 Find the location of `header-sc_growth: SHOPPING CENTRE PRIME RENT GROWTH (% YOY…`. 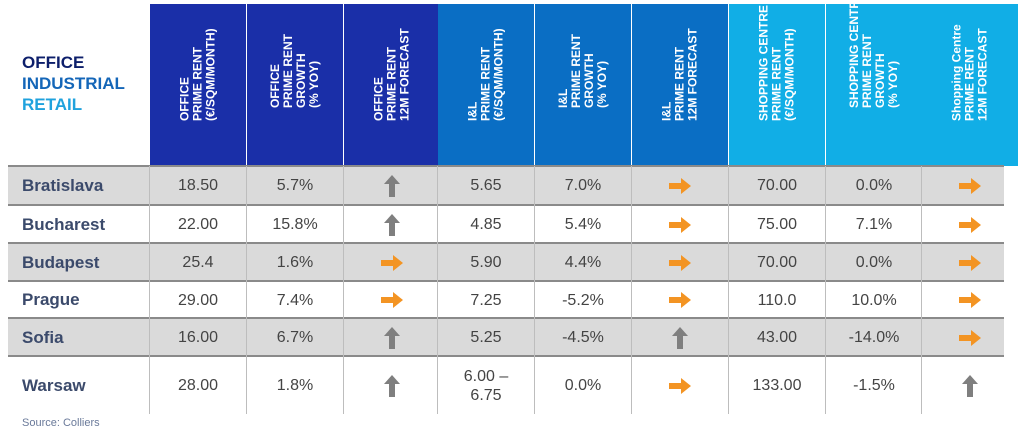

header-sc_growth: SHOPPING CENTRE PRIME RENT GROWTH (% YOY… is located at coordinates (874, 83).